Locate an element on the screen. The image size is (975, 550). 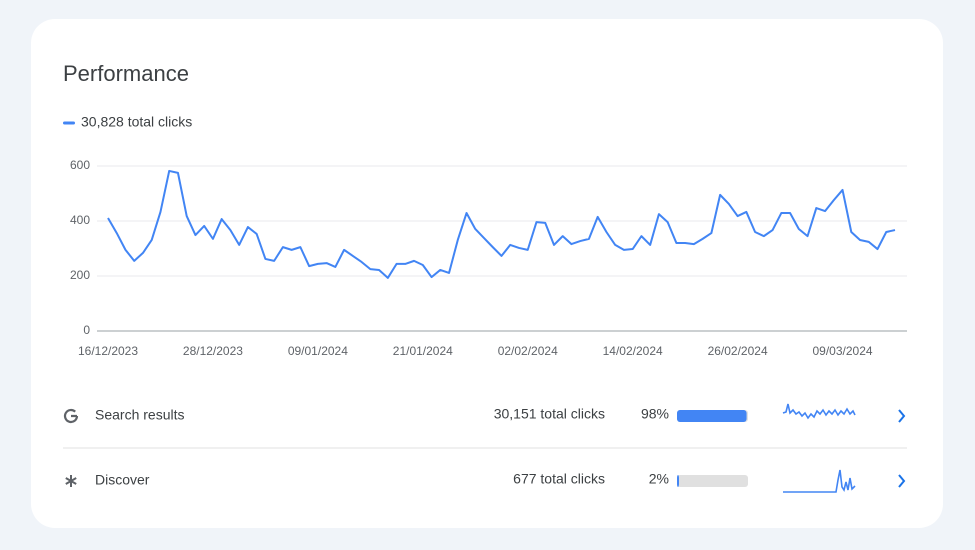
x-tick-label: 16/12/2023 is located at coordinates (108, 351).